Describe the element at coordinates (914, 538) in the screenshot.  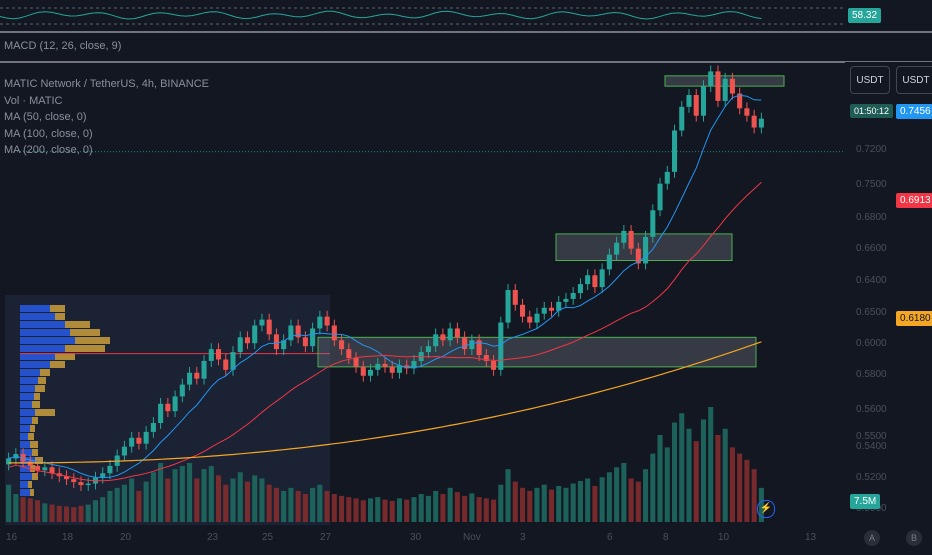
I see `bottom-icon-b: B` at that location.